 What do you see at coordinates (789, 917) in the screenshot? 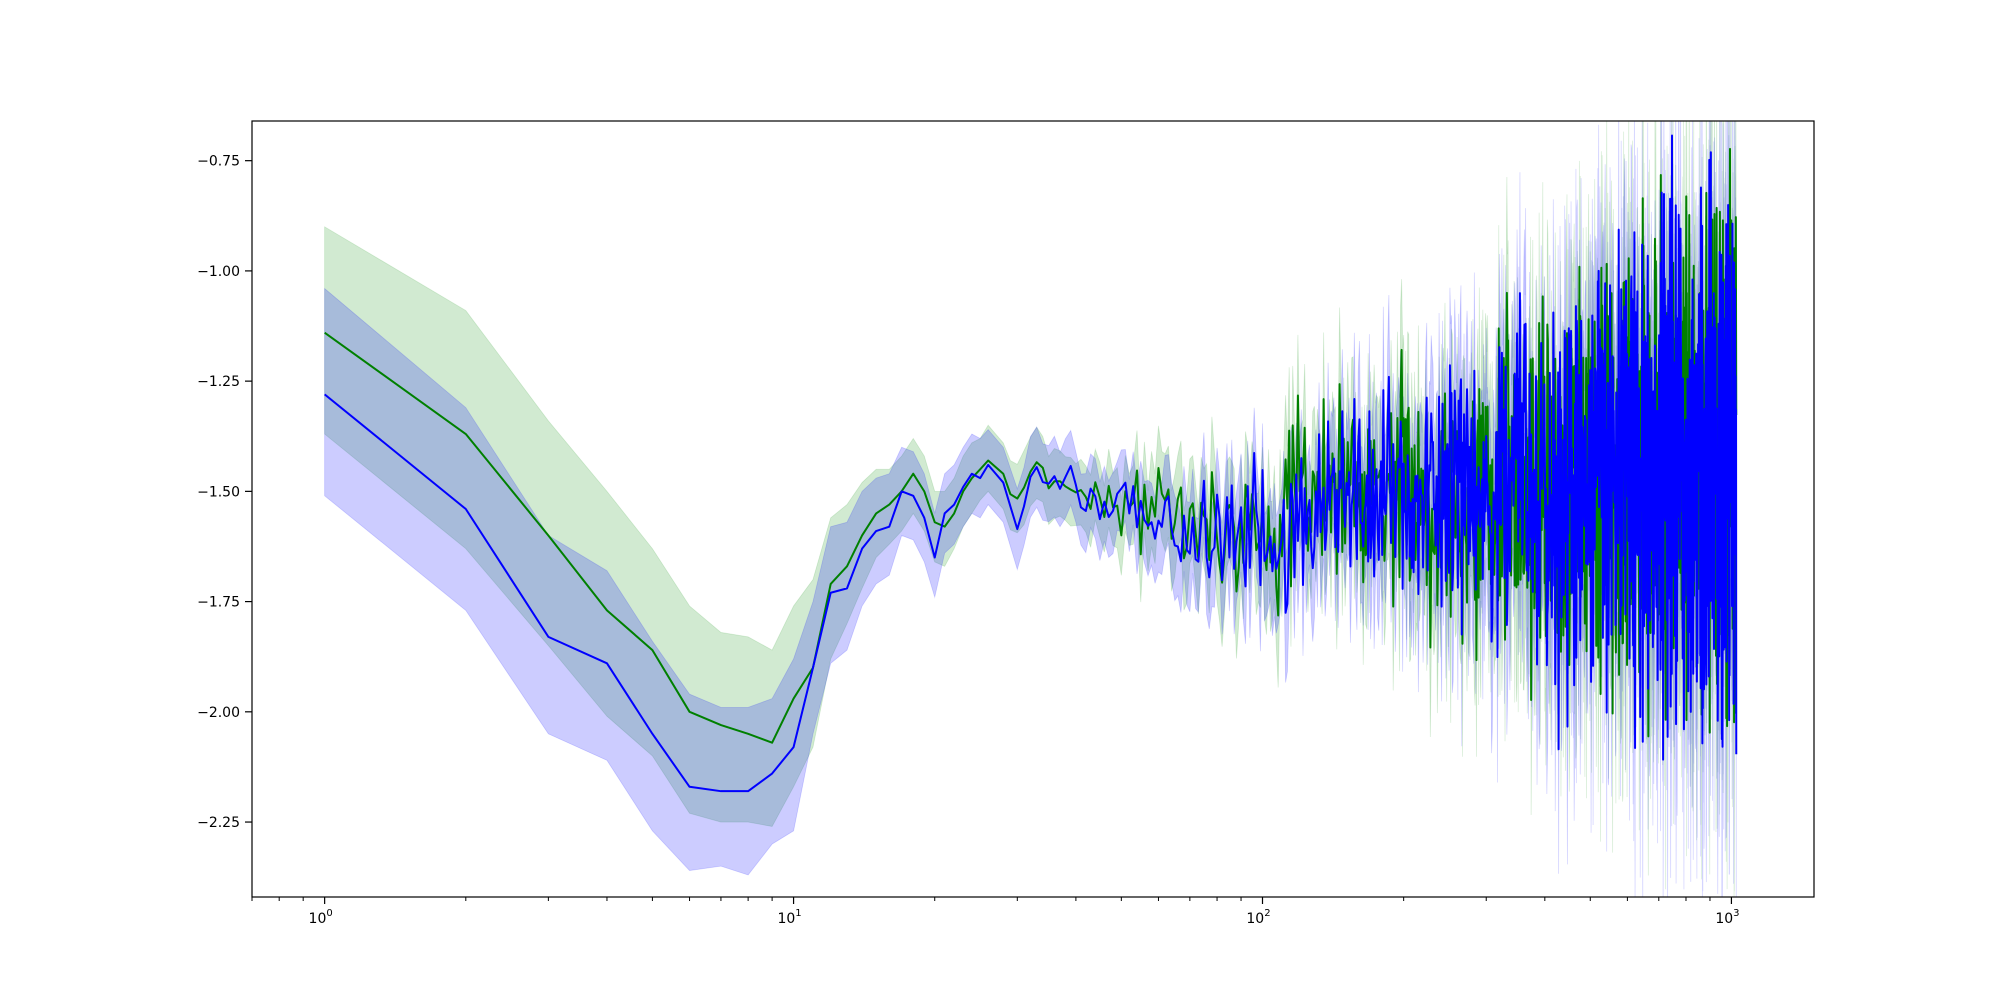
I see `x-tick-label: 10¹` at bounding box center [789, 917].